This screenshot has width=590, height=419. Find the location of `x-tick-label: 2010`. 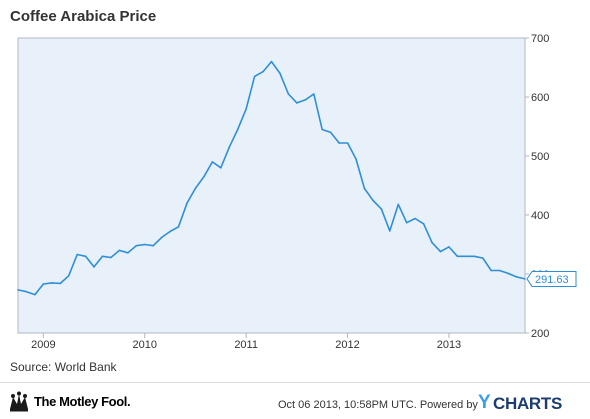

x-tick-label: 2010 is located at coordinates (145, 345).